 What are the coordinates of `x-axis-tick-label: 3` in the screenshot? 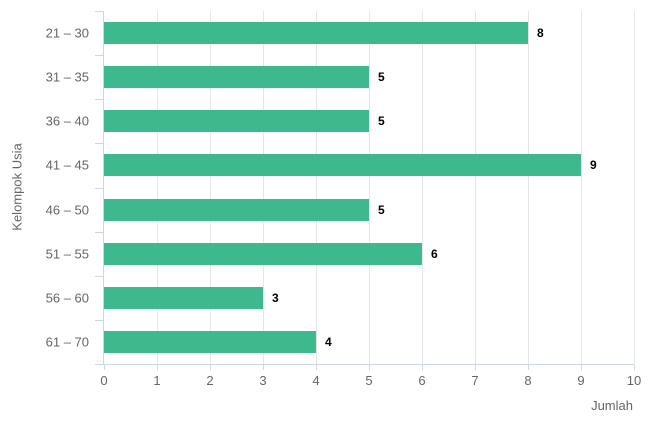 It's located at (263, 380).